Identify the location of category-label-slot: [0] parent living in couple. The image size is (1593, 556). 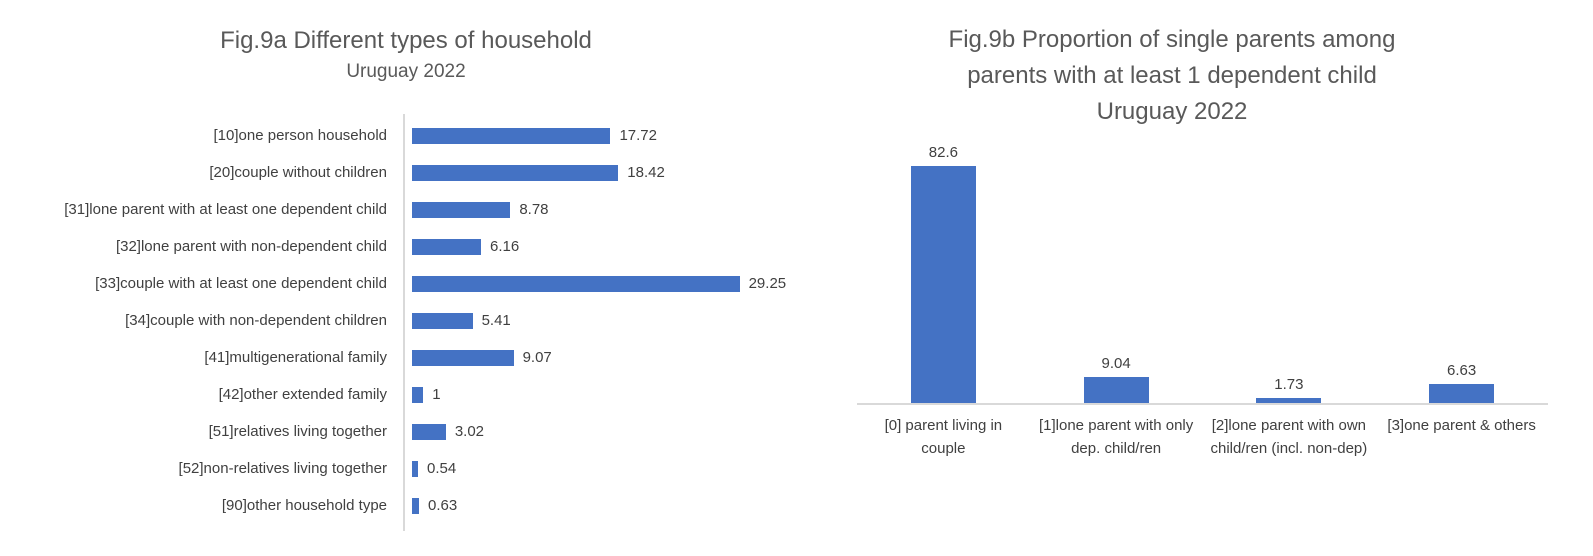
(943, 437).